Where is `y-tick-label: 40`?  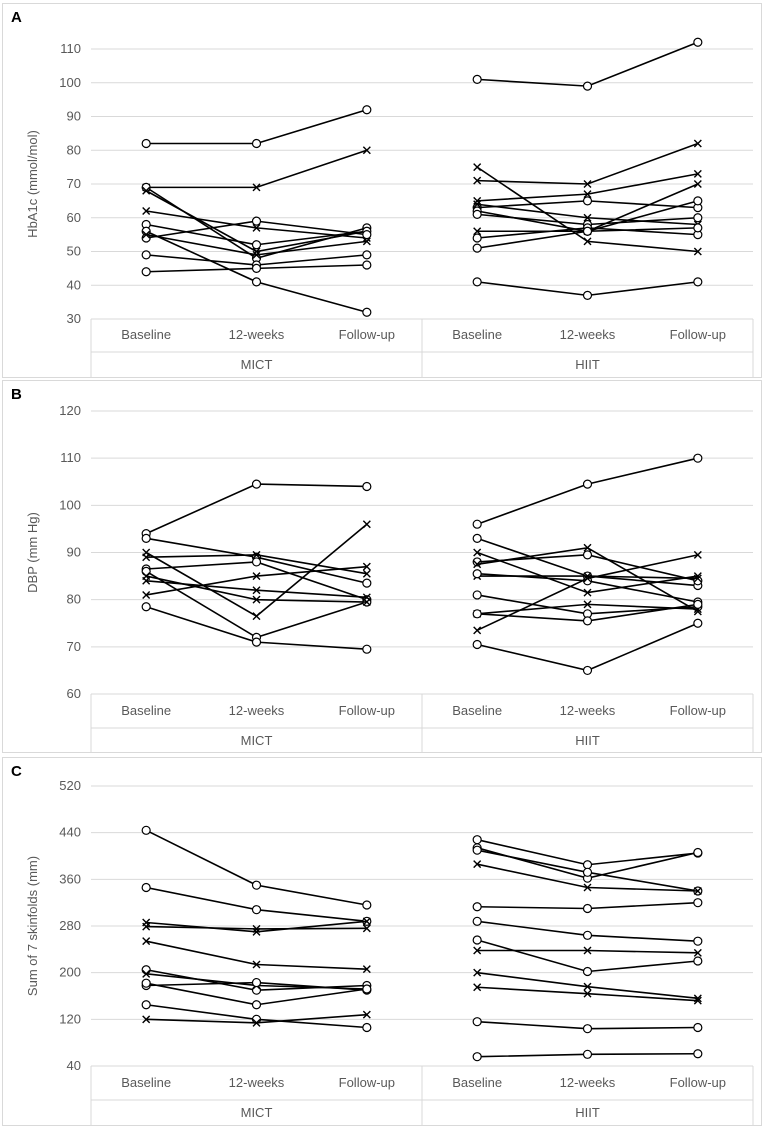 y-tick-label: 40 is located at coordinates (74, 284).